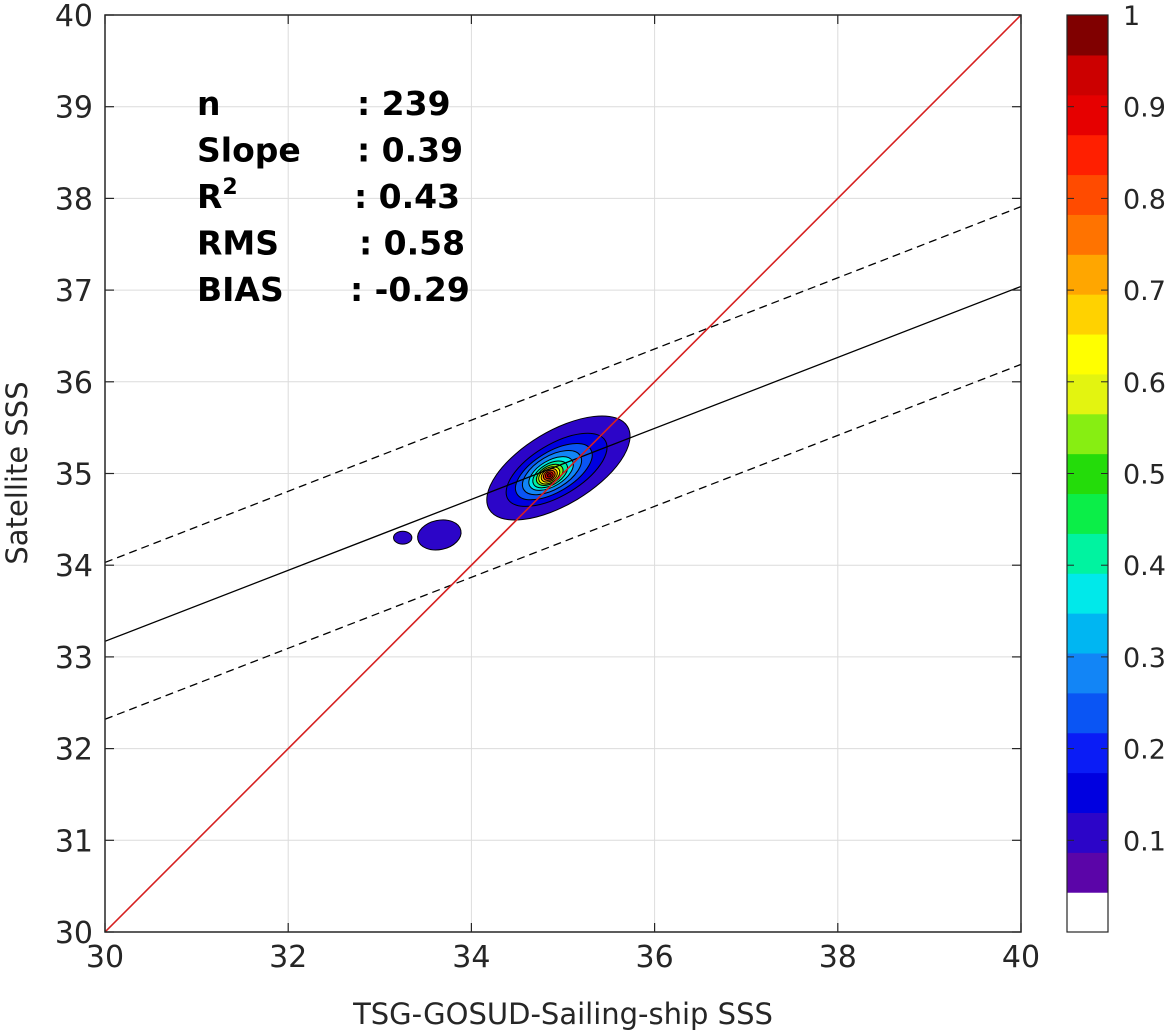 The width and height of the screenshot is (1172, 1035). What do you see at coordinates (410, 289) in the screenshot?
I see `stat-value-5: : -0.29` at bounding box center [410, 289].